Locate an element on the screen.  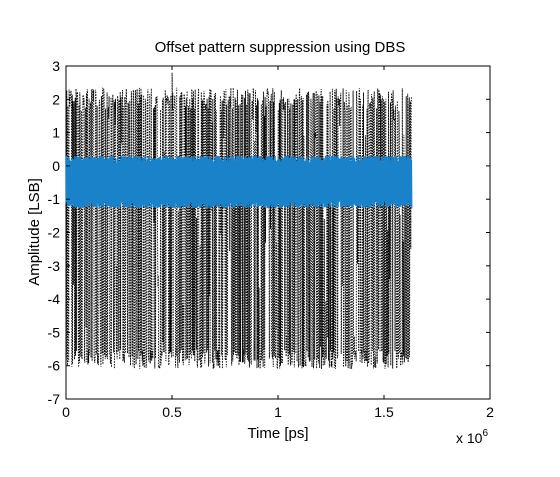
y-tick-label: -4 is located at coordinates (54, 299).